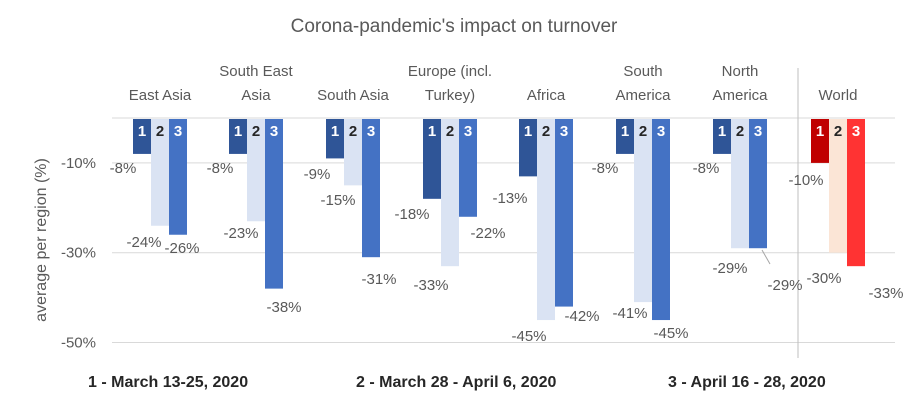 Image resolution: width=908 pixels, height=412 pixels. What do you see at coordinates (353, 95) in the screenshot?
I see `category-label: South Asia` at bounding box center [353, 95].